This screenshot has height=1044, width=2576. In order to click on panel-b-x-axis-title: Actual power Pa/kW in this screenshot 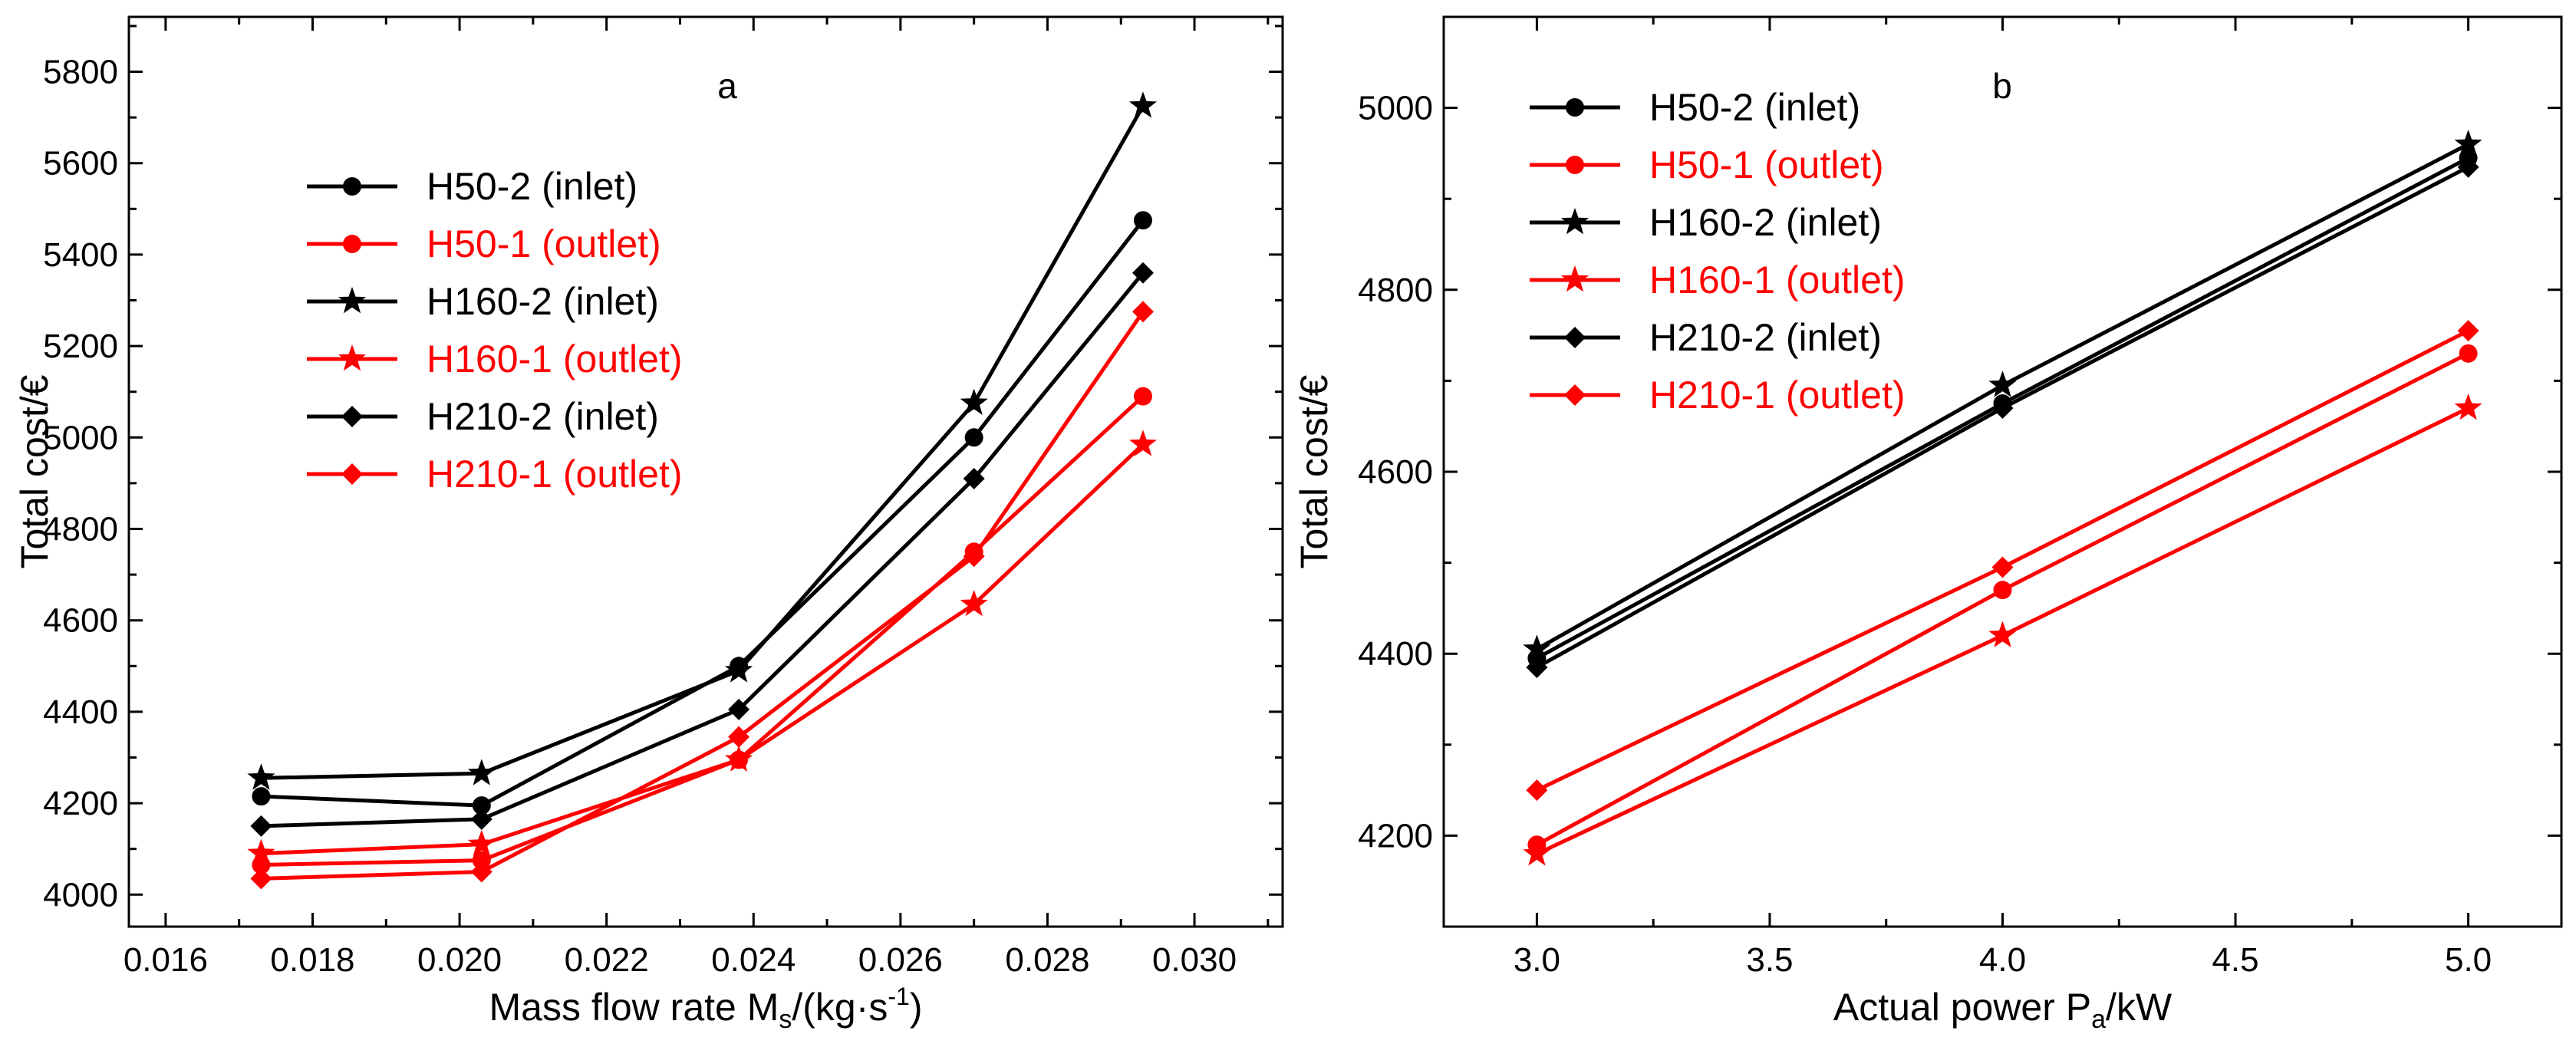, I will do `click(2002, 1010)`.